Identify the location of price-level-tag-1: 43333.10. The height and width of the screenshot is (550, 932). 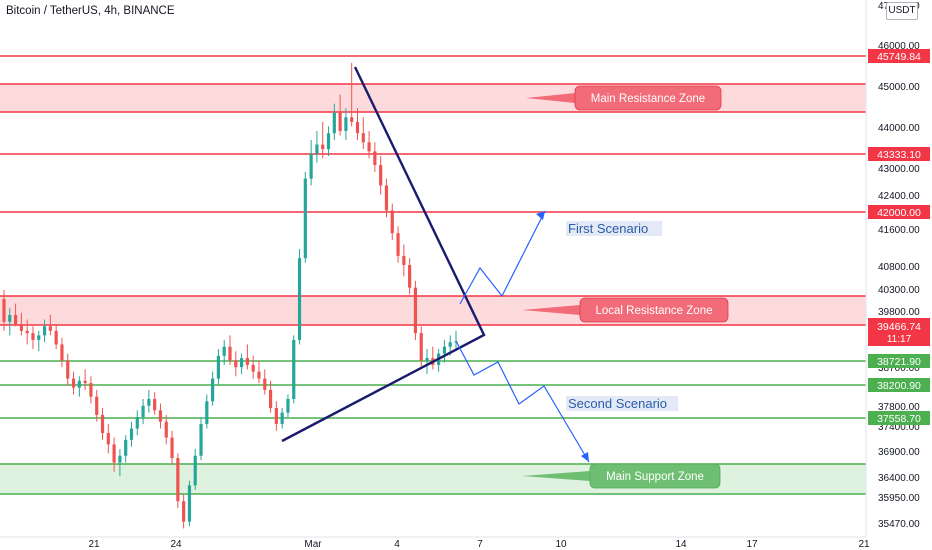
(899, 155).